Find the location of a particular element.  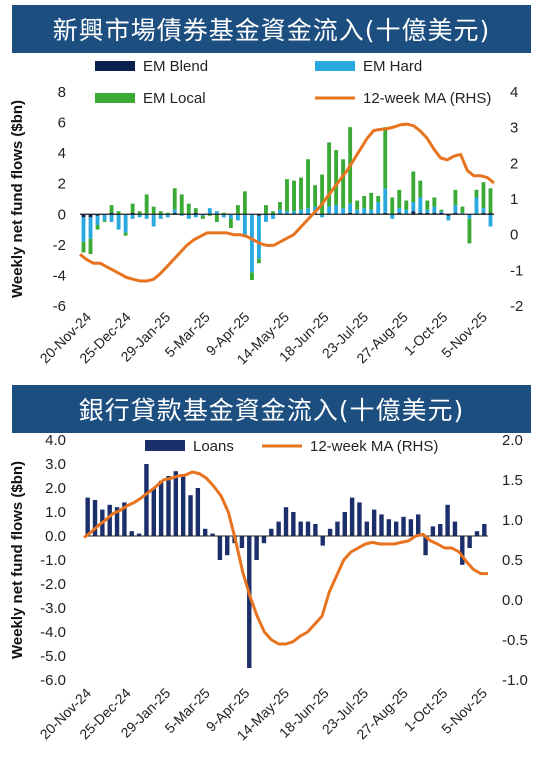

y2-tick-label: 0 is located at coordinates (514, 235).